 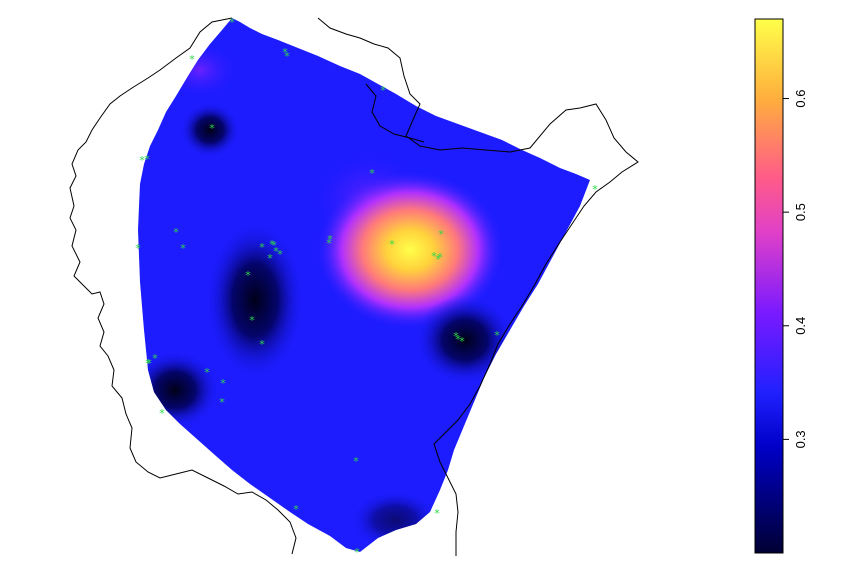 I want to click on inner-boundary, so click(x=395, y=113).